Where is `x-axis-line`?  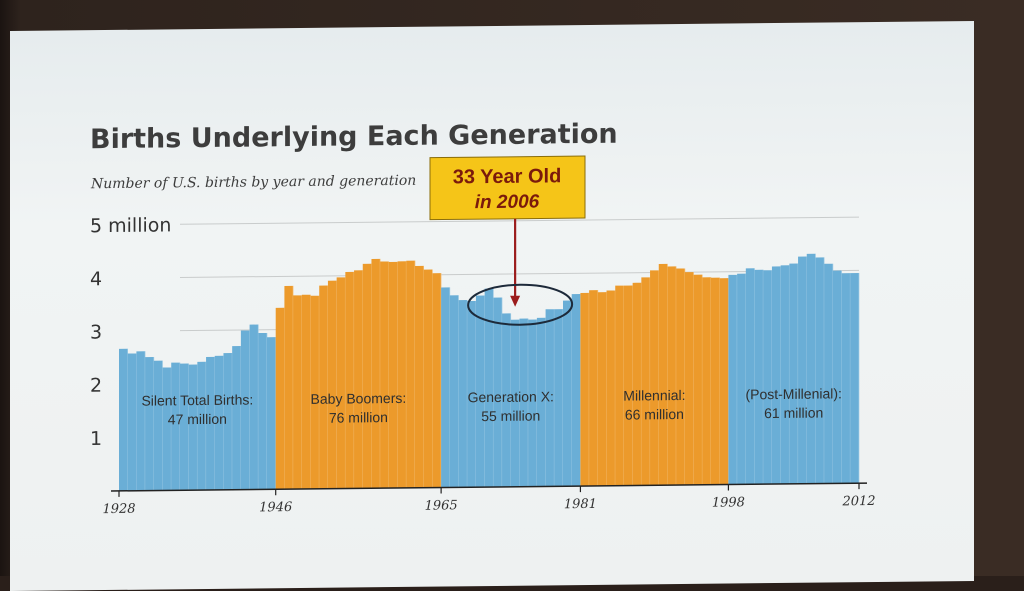
x-axis-line is located at coordinates (489, 487).